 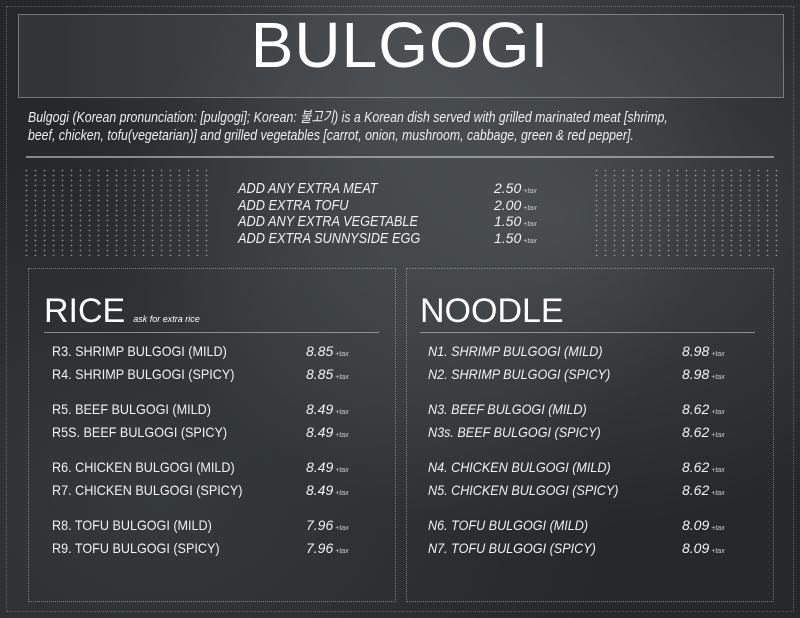 What do you see at coordinates (519, 373) in the screenshot?
I see `menu-item-label: N2. SHRIMP BULGOGI (SPICY)` at bounding box center [519, 373].